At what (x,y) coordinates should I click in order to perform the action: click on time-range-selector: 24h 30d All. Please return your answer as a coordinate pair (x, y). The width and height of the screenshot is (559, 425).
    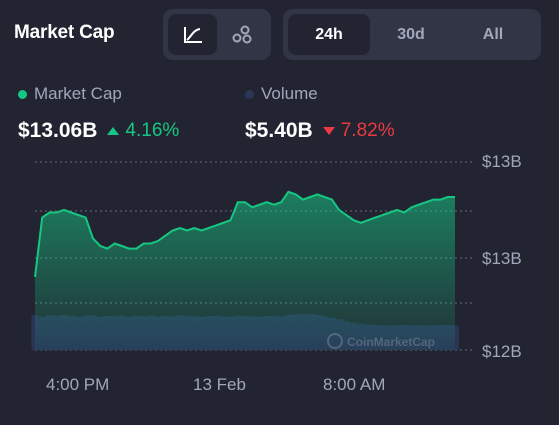
    Looking at the image, I should click on (412, 34).